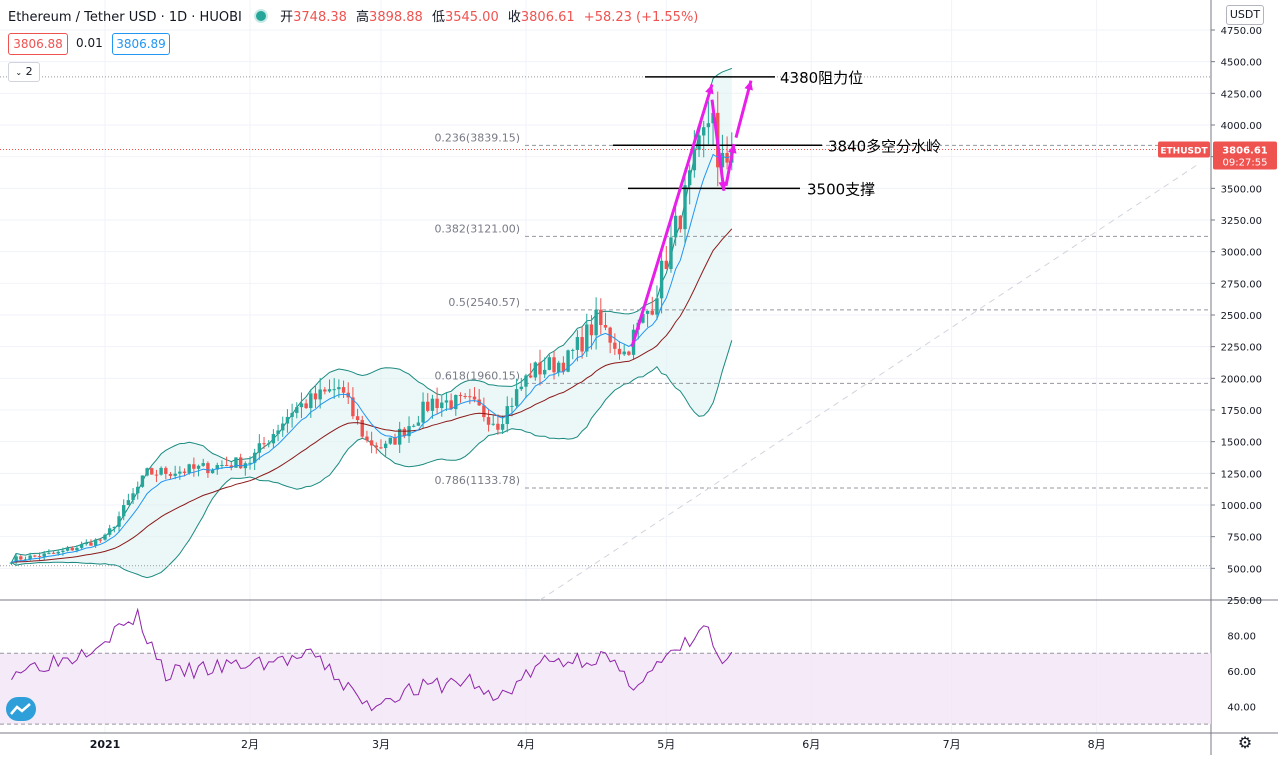 Image resolution: width=1278 pixels, height=759 pixels. What do you see at coordinates (1241, 672) in the screenshot?
I see `rsi-tick-label: 60.00` at bounding box center [1241, 672].